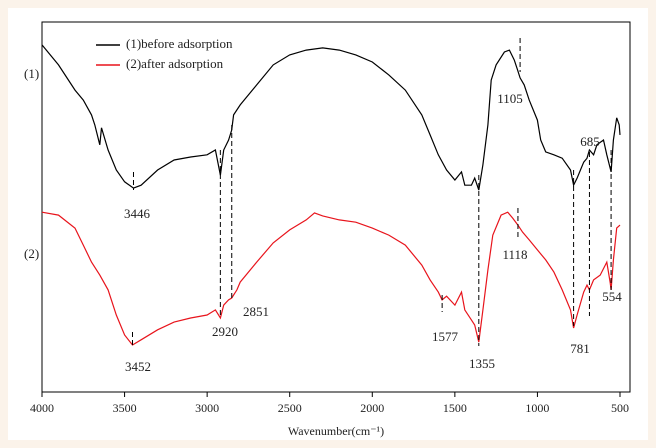  I want to click on x-axis-label: Wavenumber(cm⁻¹), so click(336, 431).